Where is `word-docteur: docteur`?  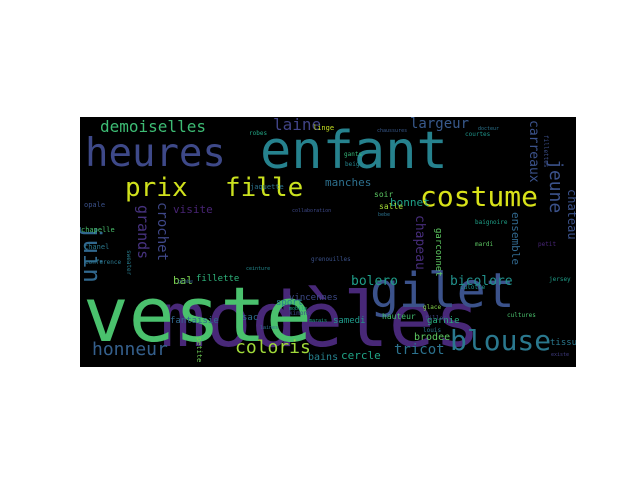
word-docteur: docteur is located at coordinates (489, 129).